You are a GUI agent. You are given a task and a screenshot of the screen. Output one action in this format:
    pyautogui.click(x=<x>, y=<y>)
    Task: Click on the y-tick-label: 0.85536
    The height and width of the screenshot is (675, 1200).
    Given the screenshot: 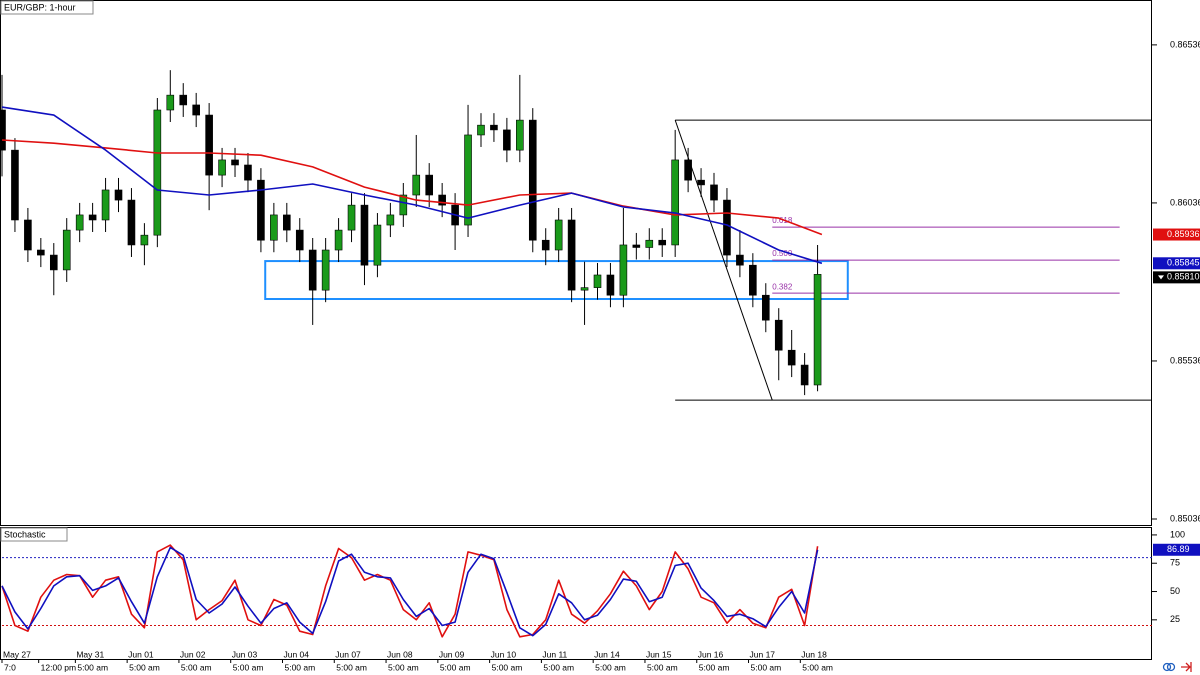 What is the action you would take?
    pyautogui.click(x=1185, y=360)
    